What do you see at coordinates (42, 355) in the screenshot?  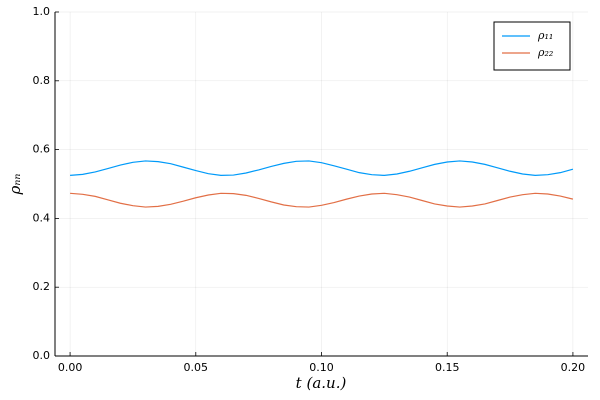 I see `y-tick-label: 0.0` at bounding box center [42, 355].